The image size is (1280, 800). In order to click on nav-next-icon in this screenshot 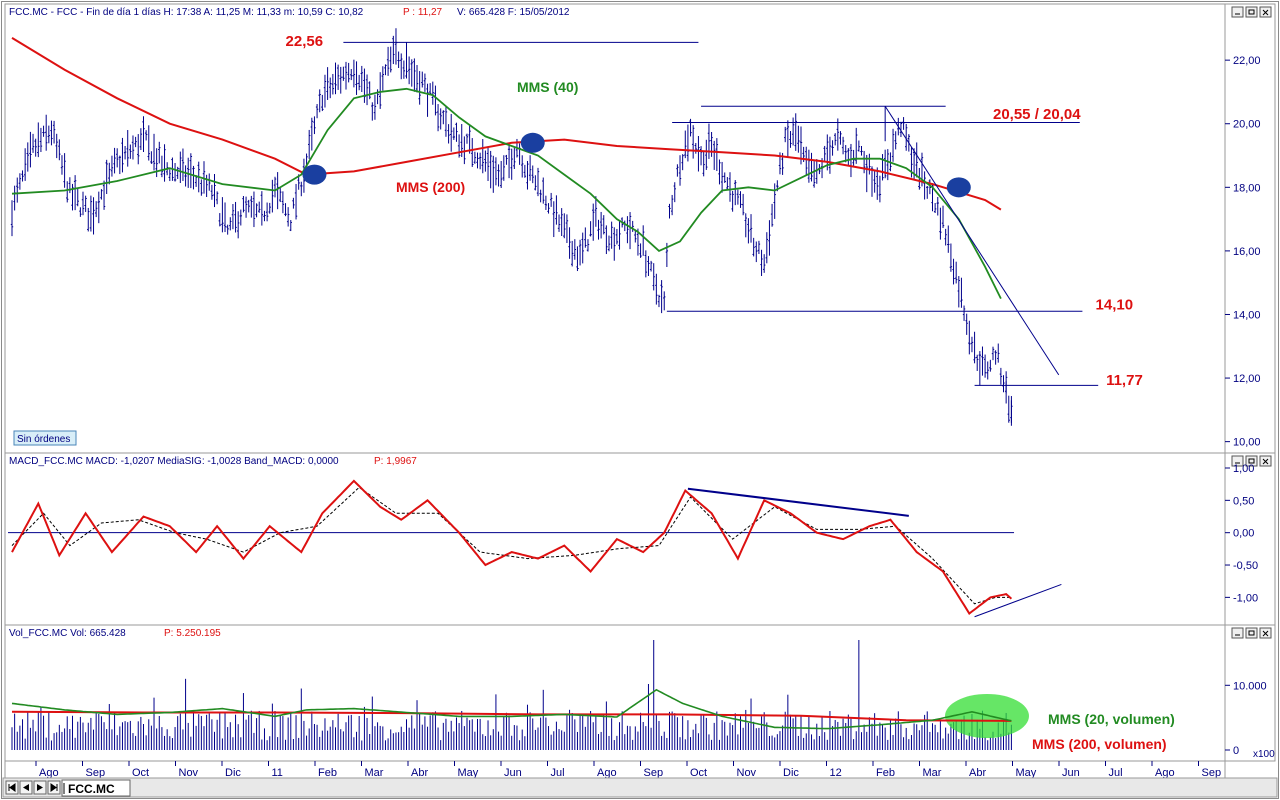, I will do `click(40, 787)`.